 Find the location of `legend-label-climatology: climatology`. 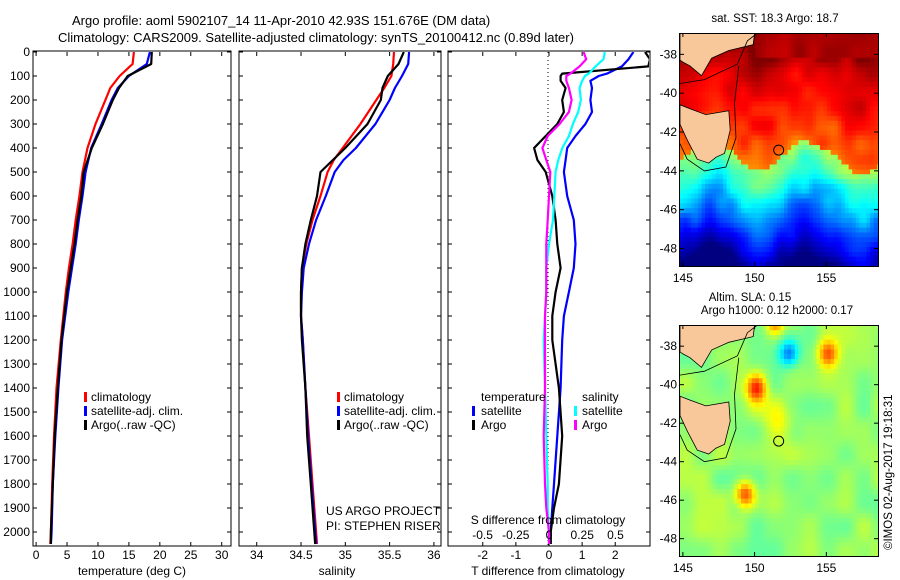

legend-label-climatology: climatology is located at coordinates (374, 397).